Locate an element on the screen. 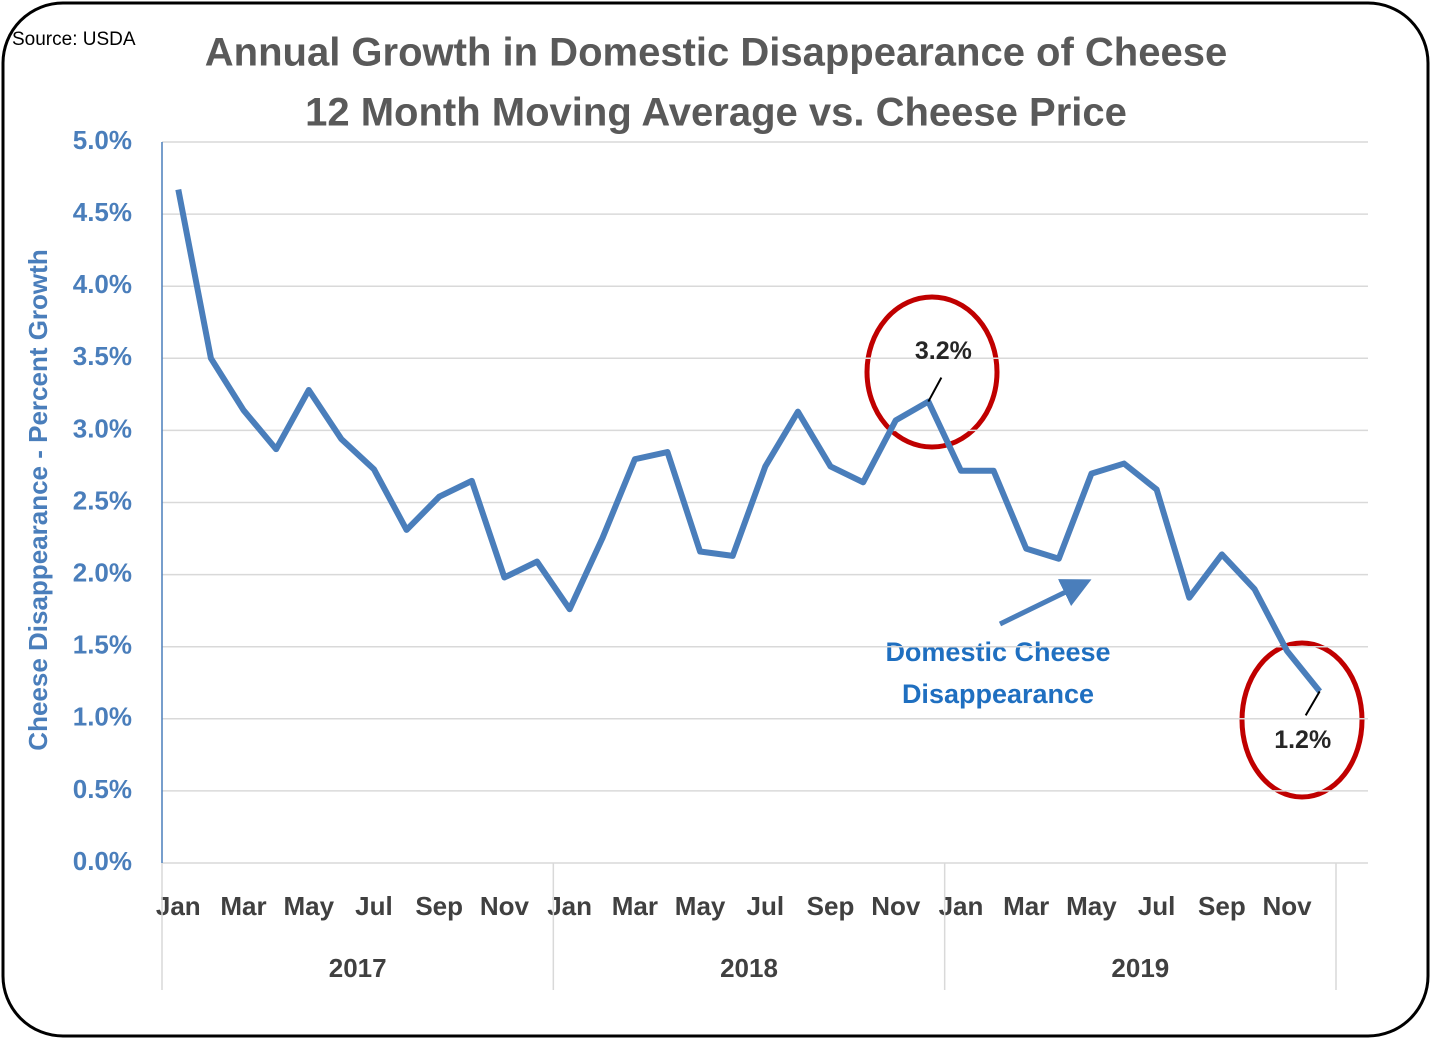  y-tick-label: 0.5% is located at coordinates (102, 789).